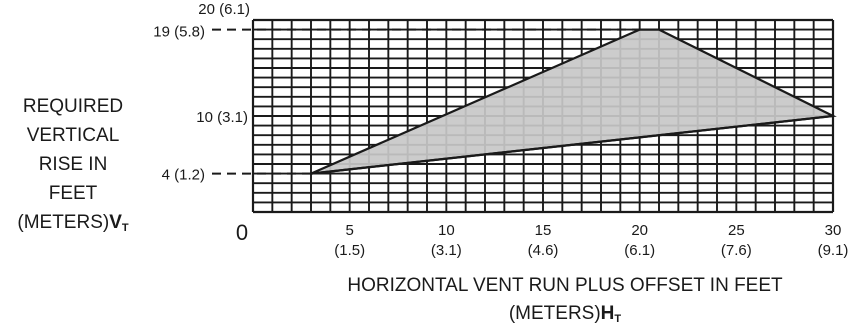  I want to click on x-tick-label: 15, so click(543, 230).